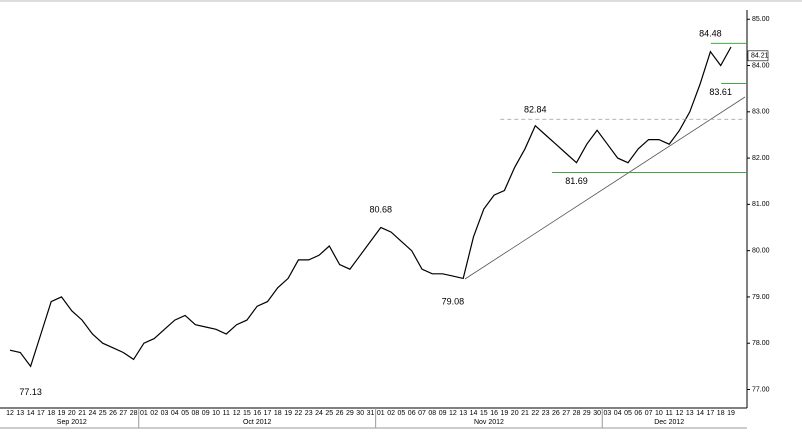 Image resolution: width=802 pixels, height=437 pixels. I want to click on annotation: 84.48, so click(710, 34).